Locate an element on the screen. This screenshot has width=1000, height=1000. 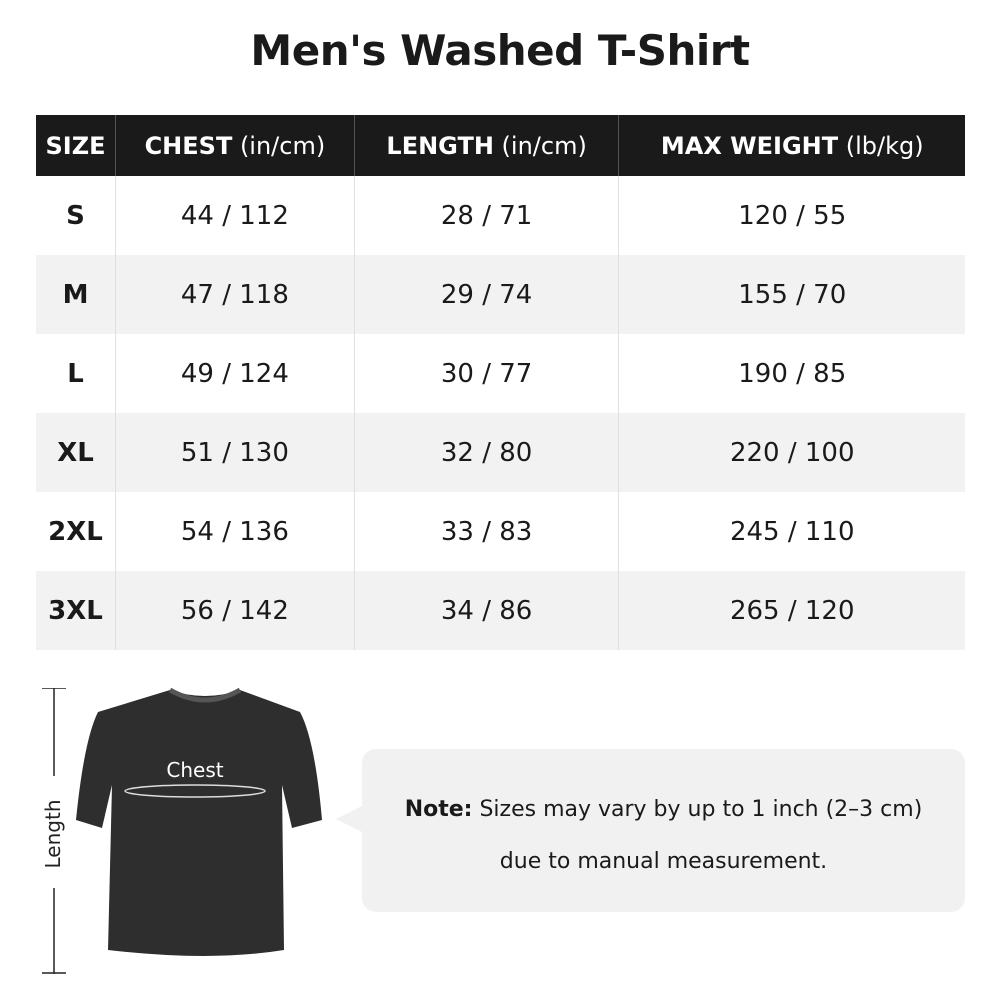
table-row: 3XL 56 / 142 34 / 86 265 / 120 is located at coordinates (500, 610).